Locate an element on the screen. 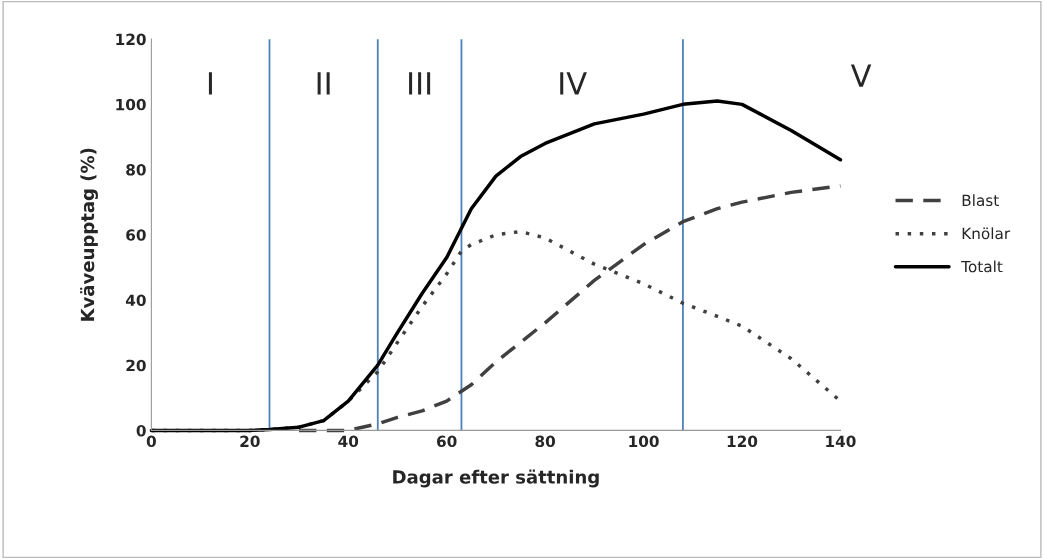 The width and height of the screenshot is (1044, 559). legend-label: Blast is located at coordinates (980, 200).